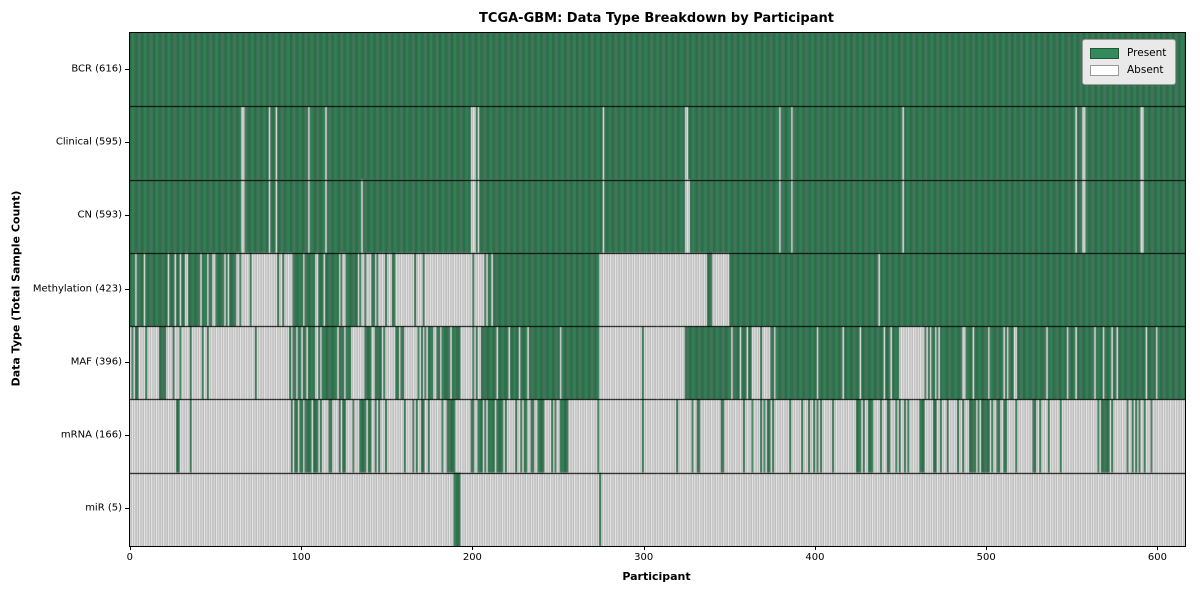 Image resolution: width=1200 pixels, height=600 pixels. What do you see at coordinates (301, 557) in the screenshot?
I see `x-tick-label-100: 100` at bounding box center [301, 557].